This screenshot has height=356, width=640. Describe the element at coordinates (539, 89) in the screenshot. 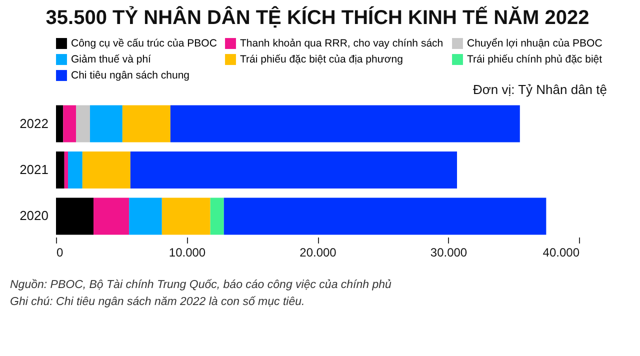

I see `text: Đơn vị: Tỷ Nhân dân tệ` at that location.